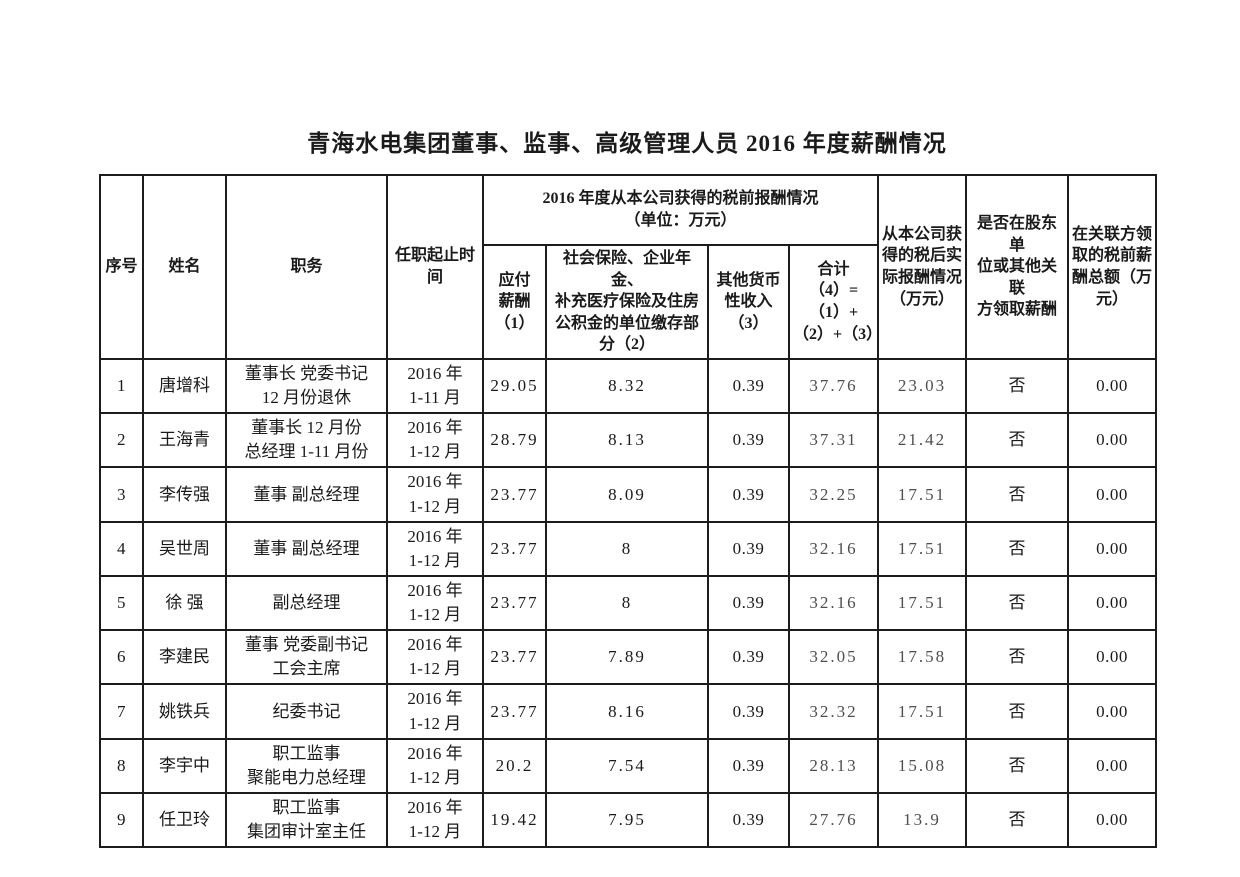 This screenshot has width=1240, height=877. Describe the element at coordinates (121, 603) in the screenshot. I see `cell-no: 5` at that location.